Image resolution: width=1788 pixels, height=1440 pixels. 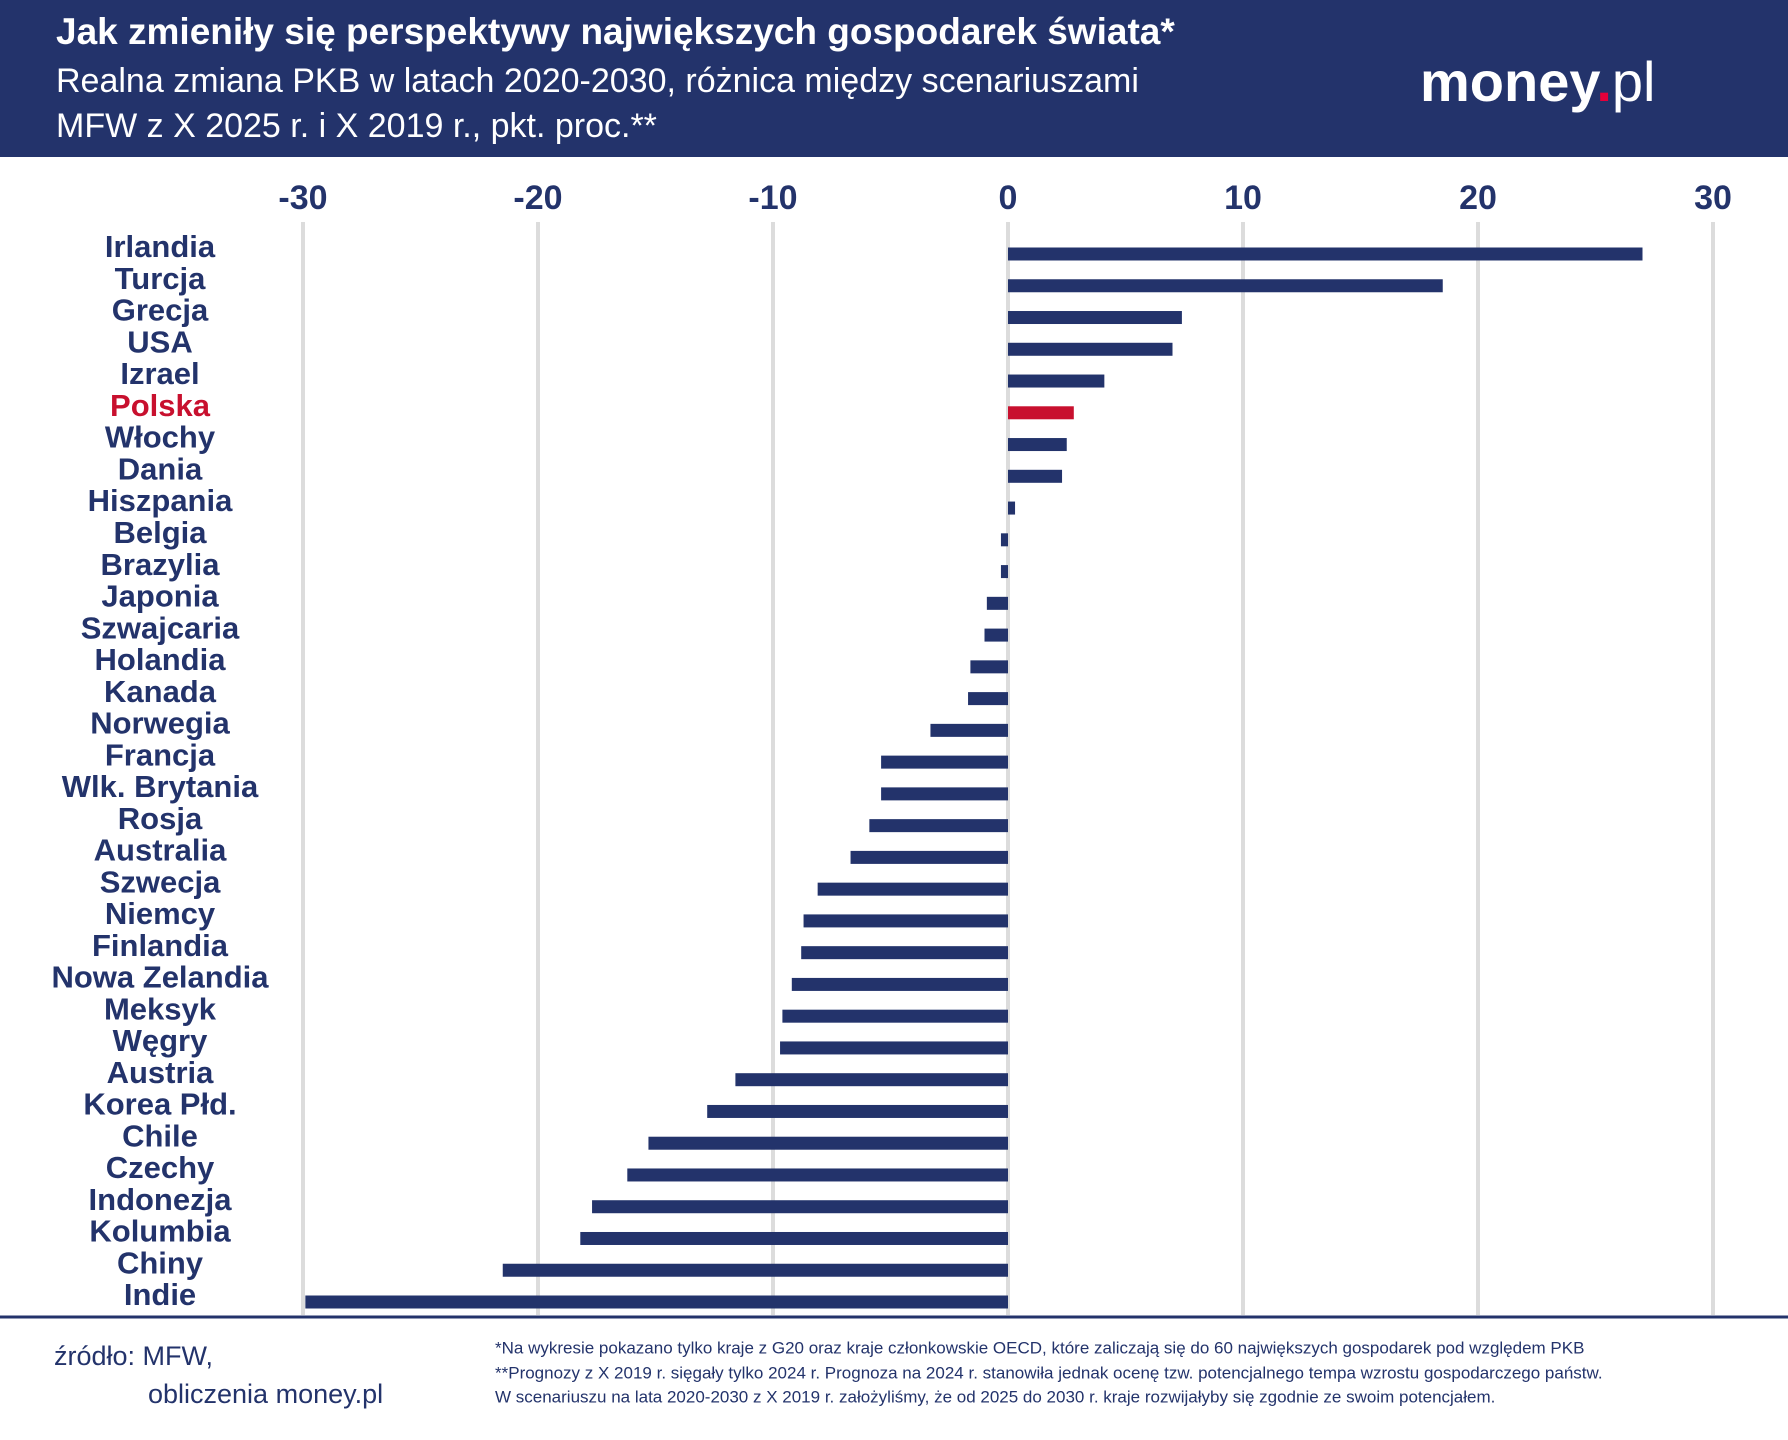 I want to click on logo: money.pl, so click(x=1538, y=81).